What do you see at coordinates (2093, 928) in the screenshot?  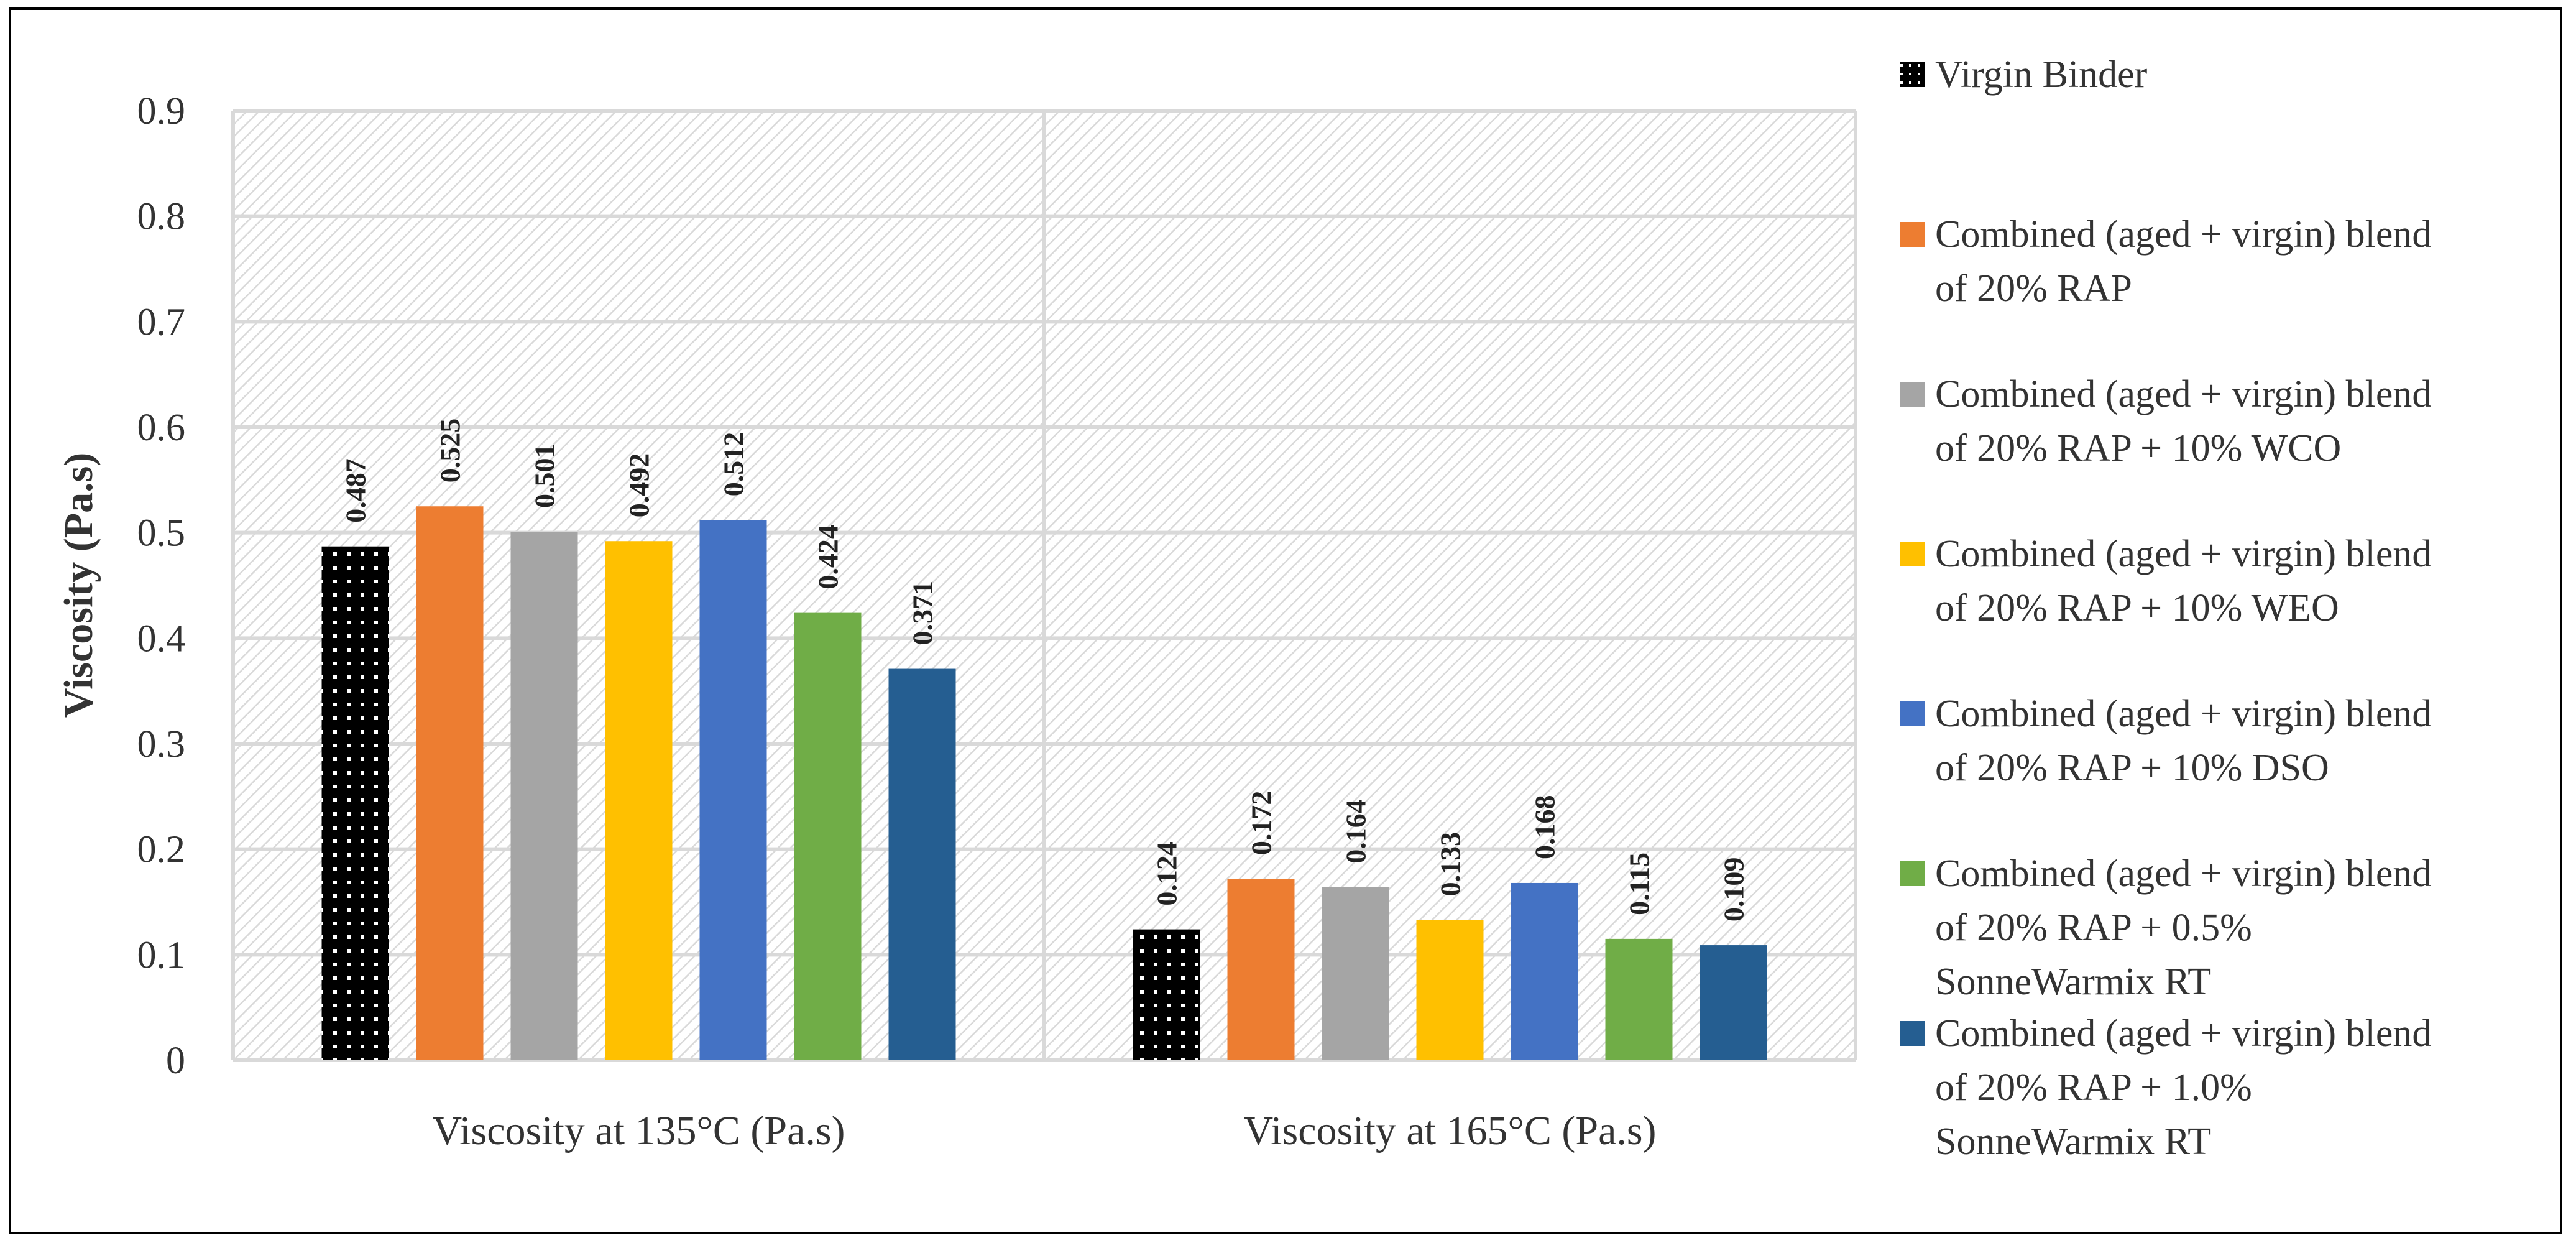 I see `legend-label: of 20% RAP + 0.5%` at bounding box center [2093, 928].